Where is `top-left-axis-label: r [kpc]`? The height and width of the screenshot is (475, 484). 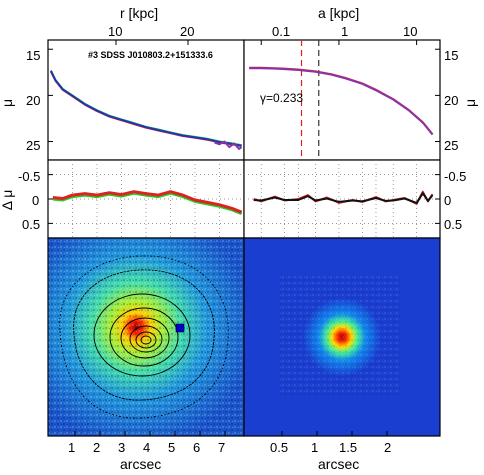
top-left-axis-label: r [kpc] is located at coordinates (139, 13).